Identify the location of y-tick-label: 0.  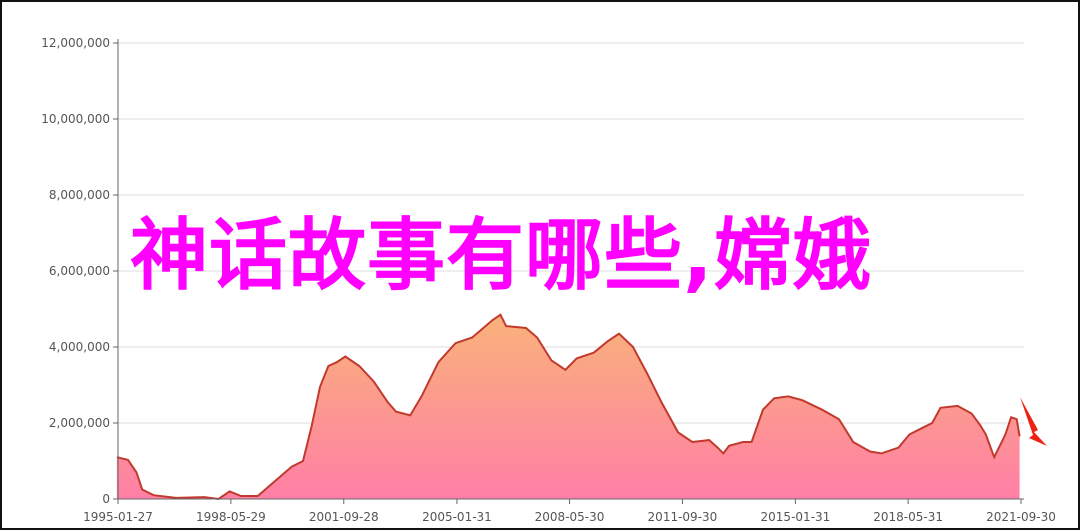
(106, 499).